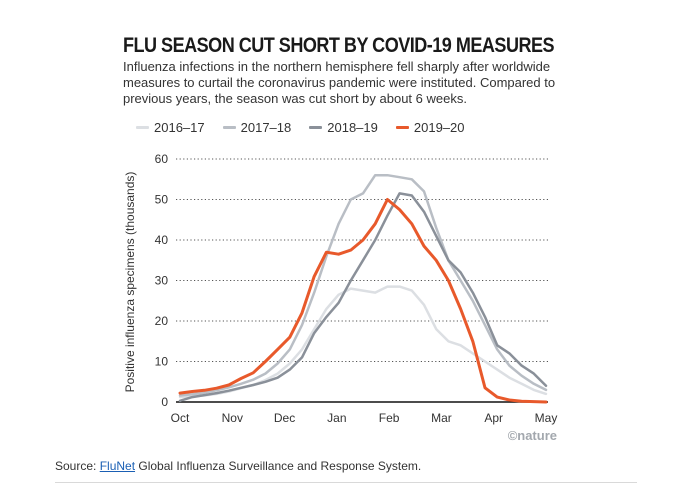 The height and width of the screenshot is (503, 691). What do you see at coordinates (164, 402) in the screenshot?
I see `y-tick-label: 0` at bounding box center [164, 402].